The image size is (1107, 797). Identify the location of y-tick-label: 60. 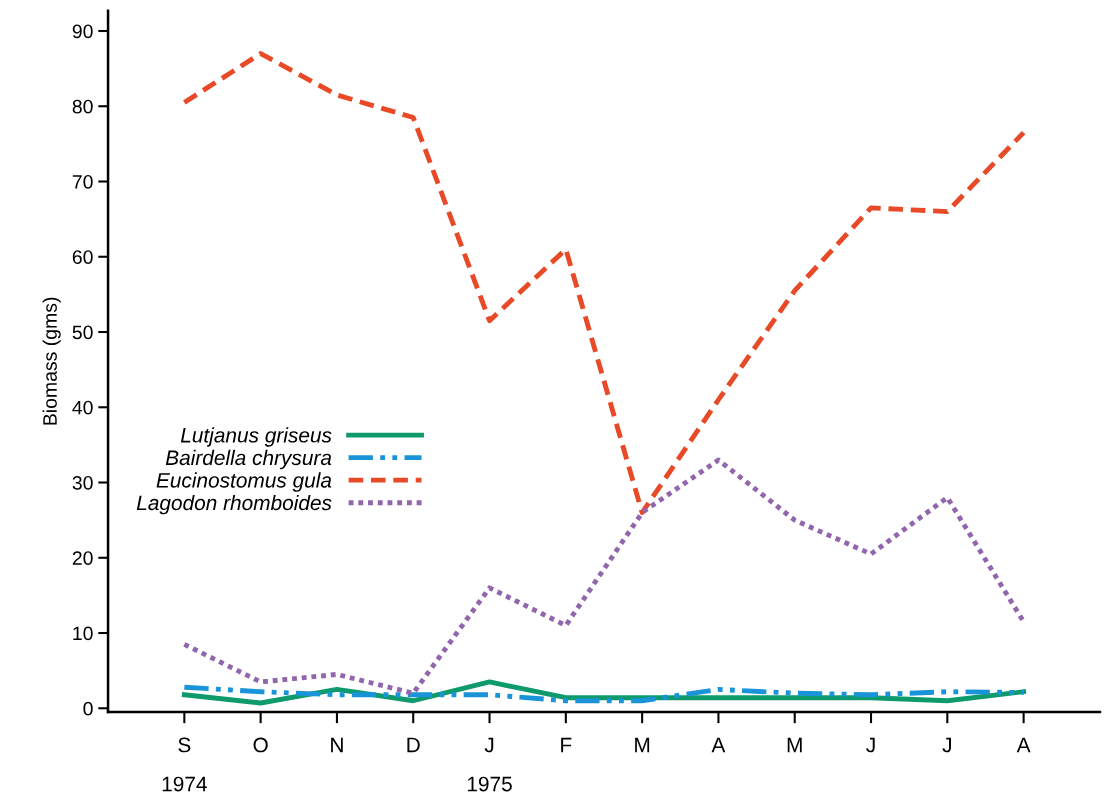
(82, 257).